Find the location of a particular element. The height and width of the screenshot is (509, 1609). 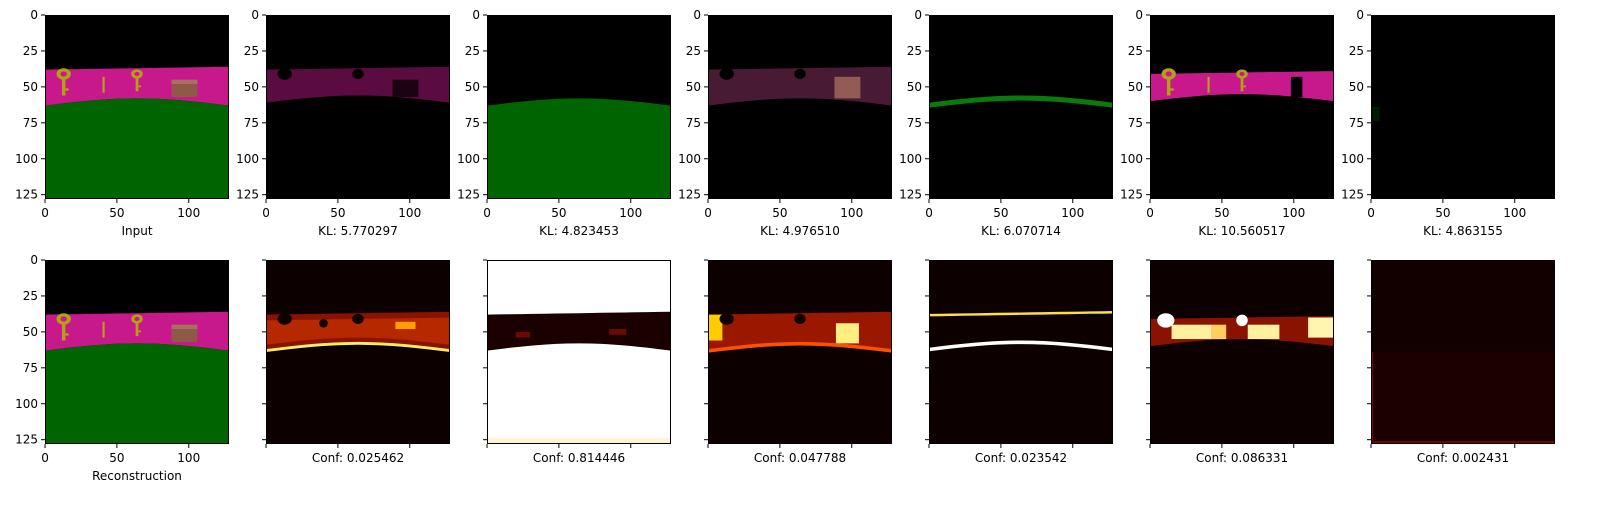

key-large-shaft is located at coordinates (63, 332).